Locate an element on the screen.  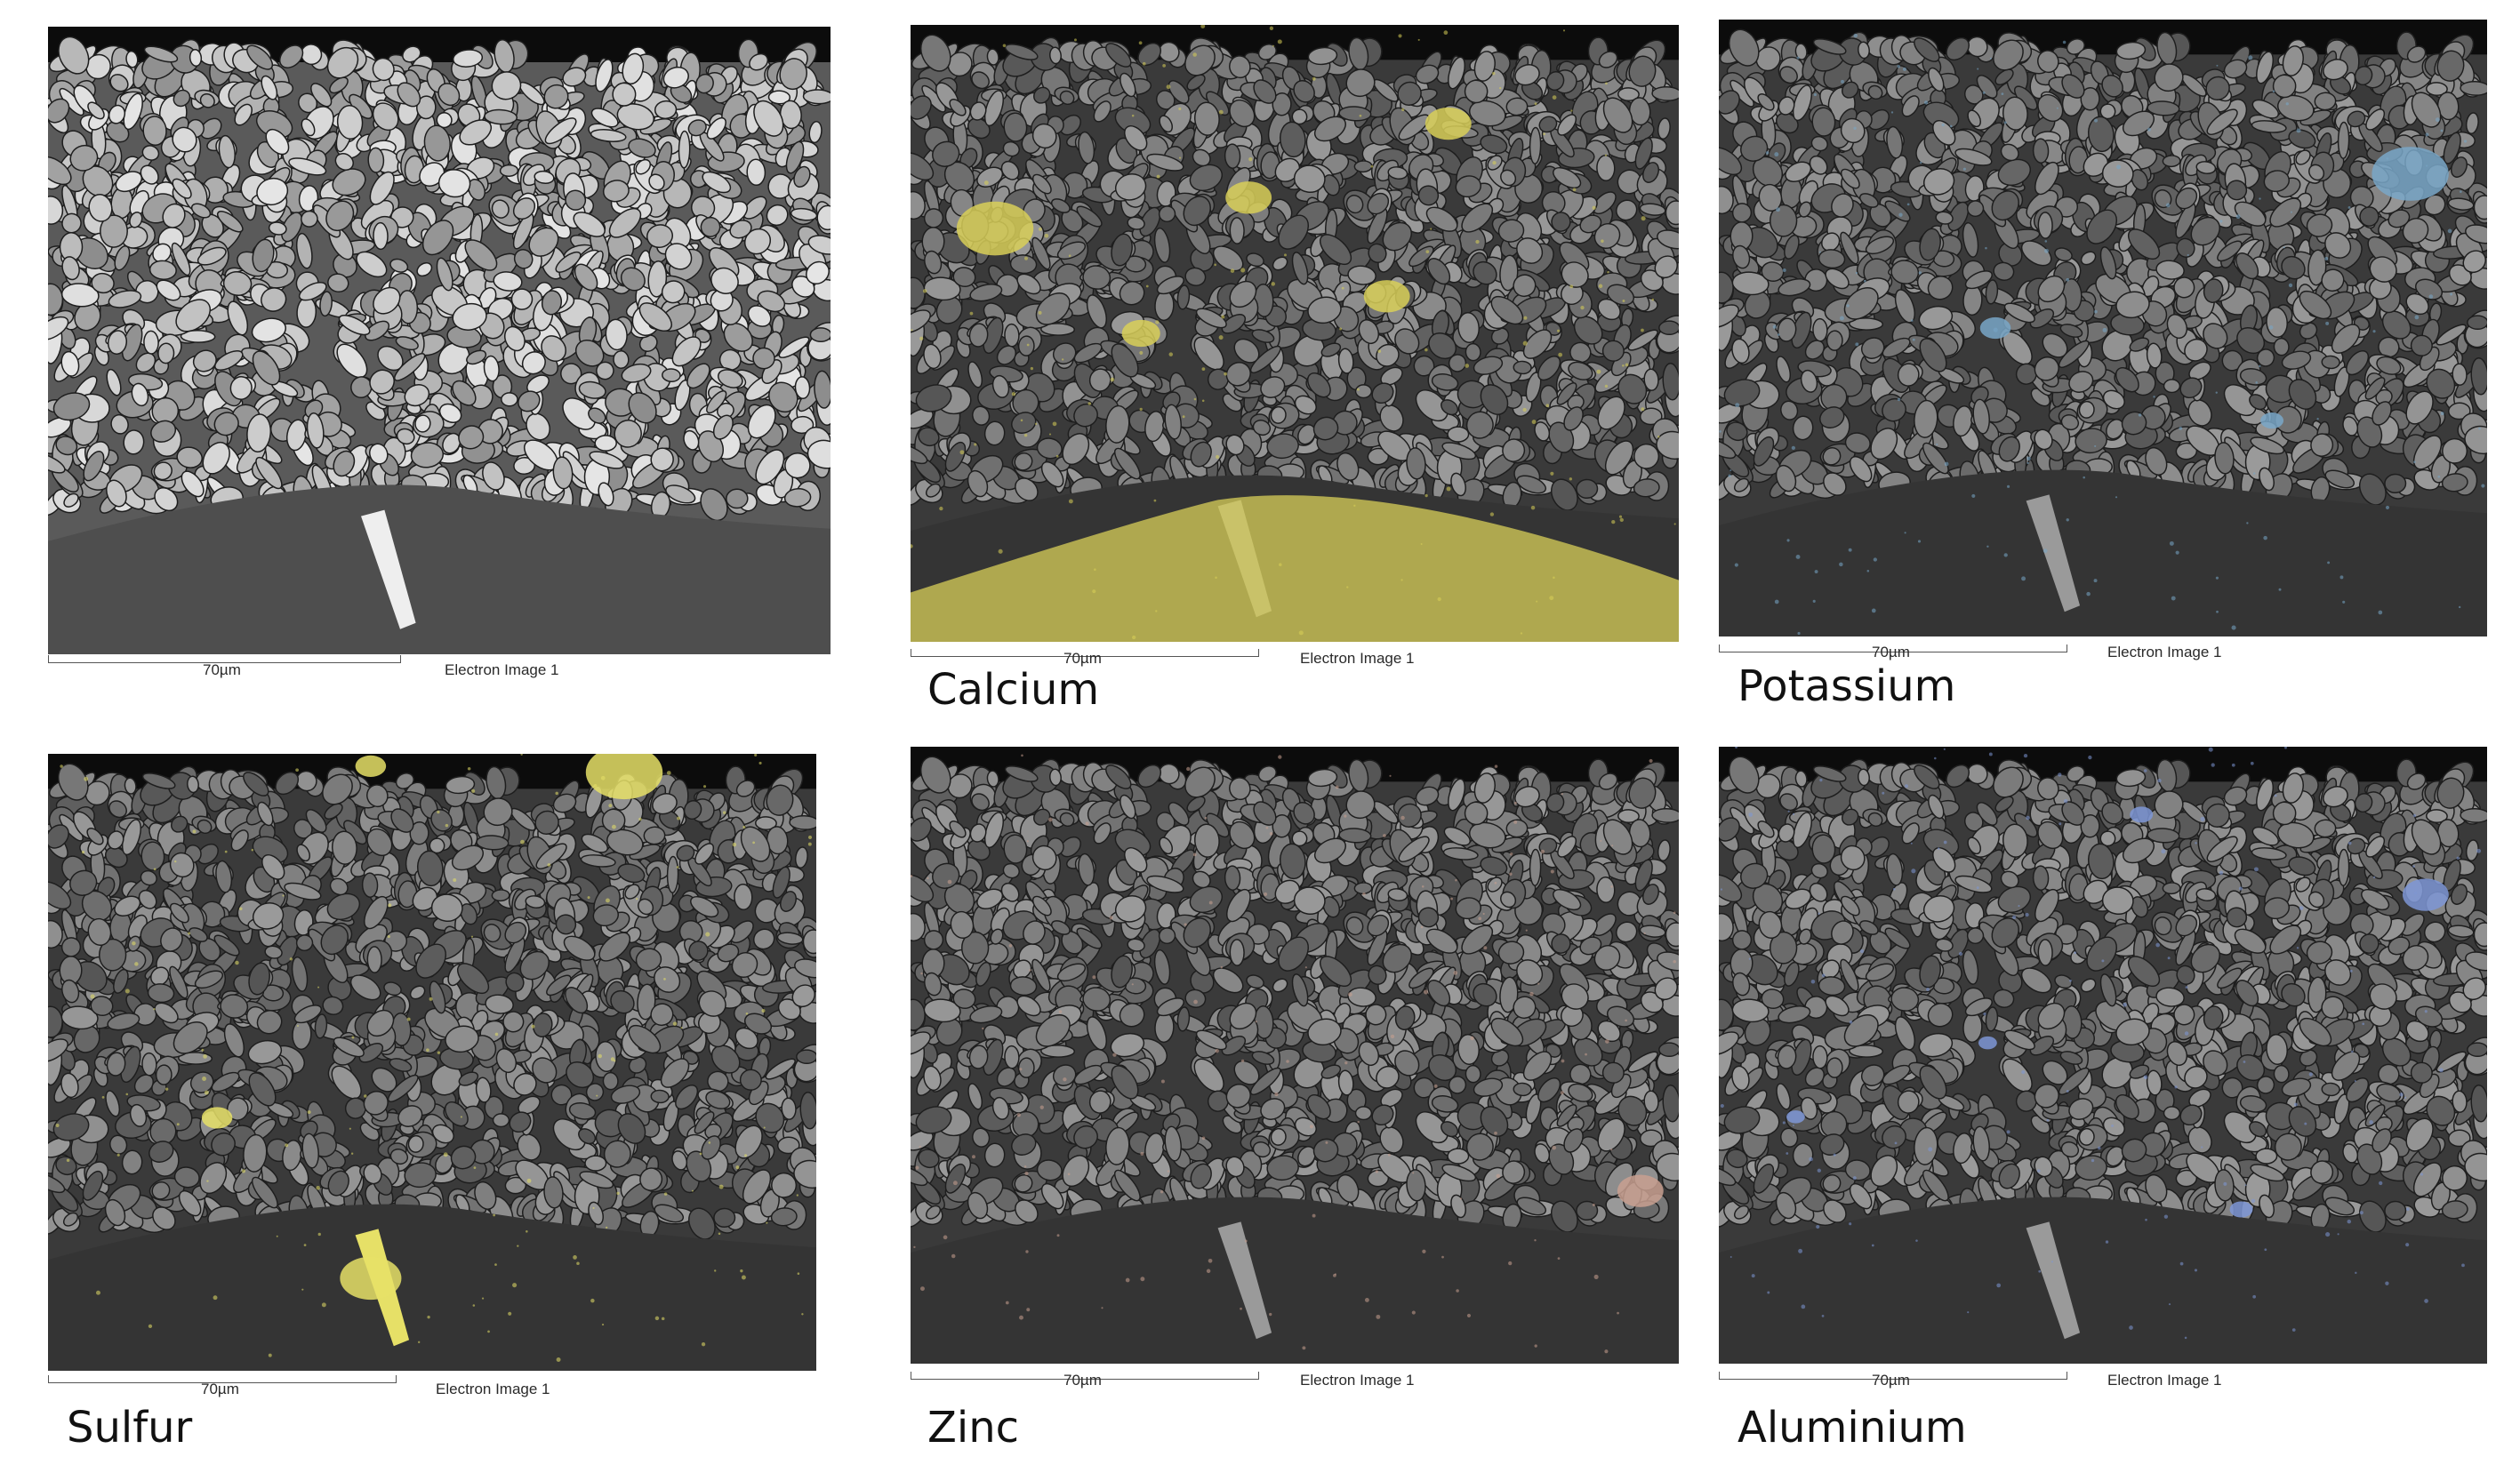
electron-micrograph is located at coordinates (439, 341).